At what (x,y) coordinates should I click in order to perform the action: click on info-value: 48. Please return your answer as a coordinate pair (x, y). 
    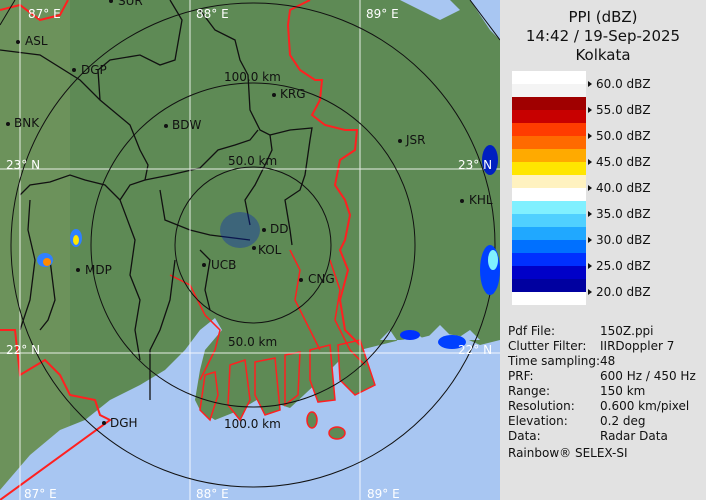
    Looking at the image, I should click on (608, 361).